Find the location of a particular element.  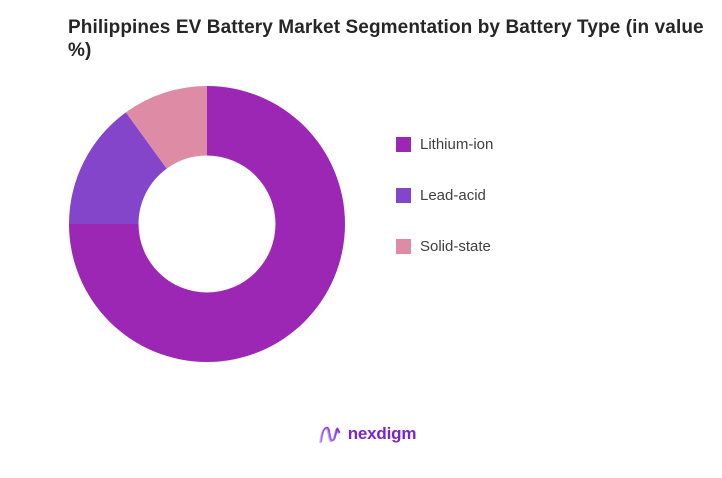

legend-swatch-lead-acid is located at coordinates (403, 195).